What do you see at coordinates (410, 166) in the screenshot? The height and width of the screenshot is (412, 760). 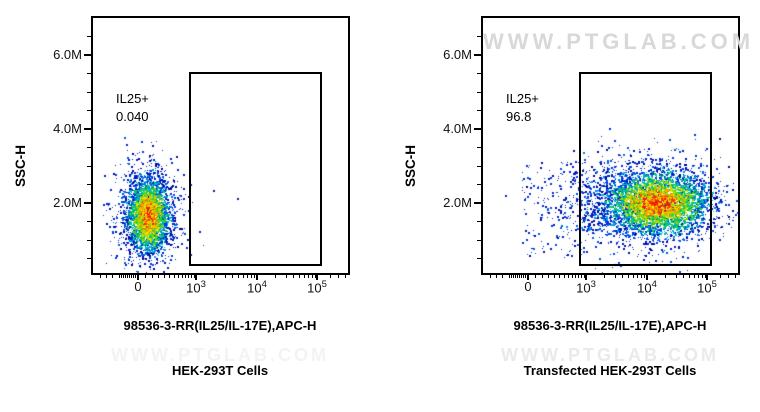 I see `y-axis-title: SSC-H` at bounding box center [410, 166].